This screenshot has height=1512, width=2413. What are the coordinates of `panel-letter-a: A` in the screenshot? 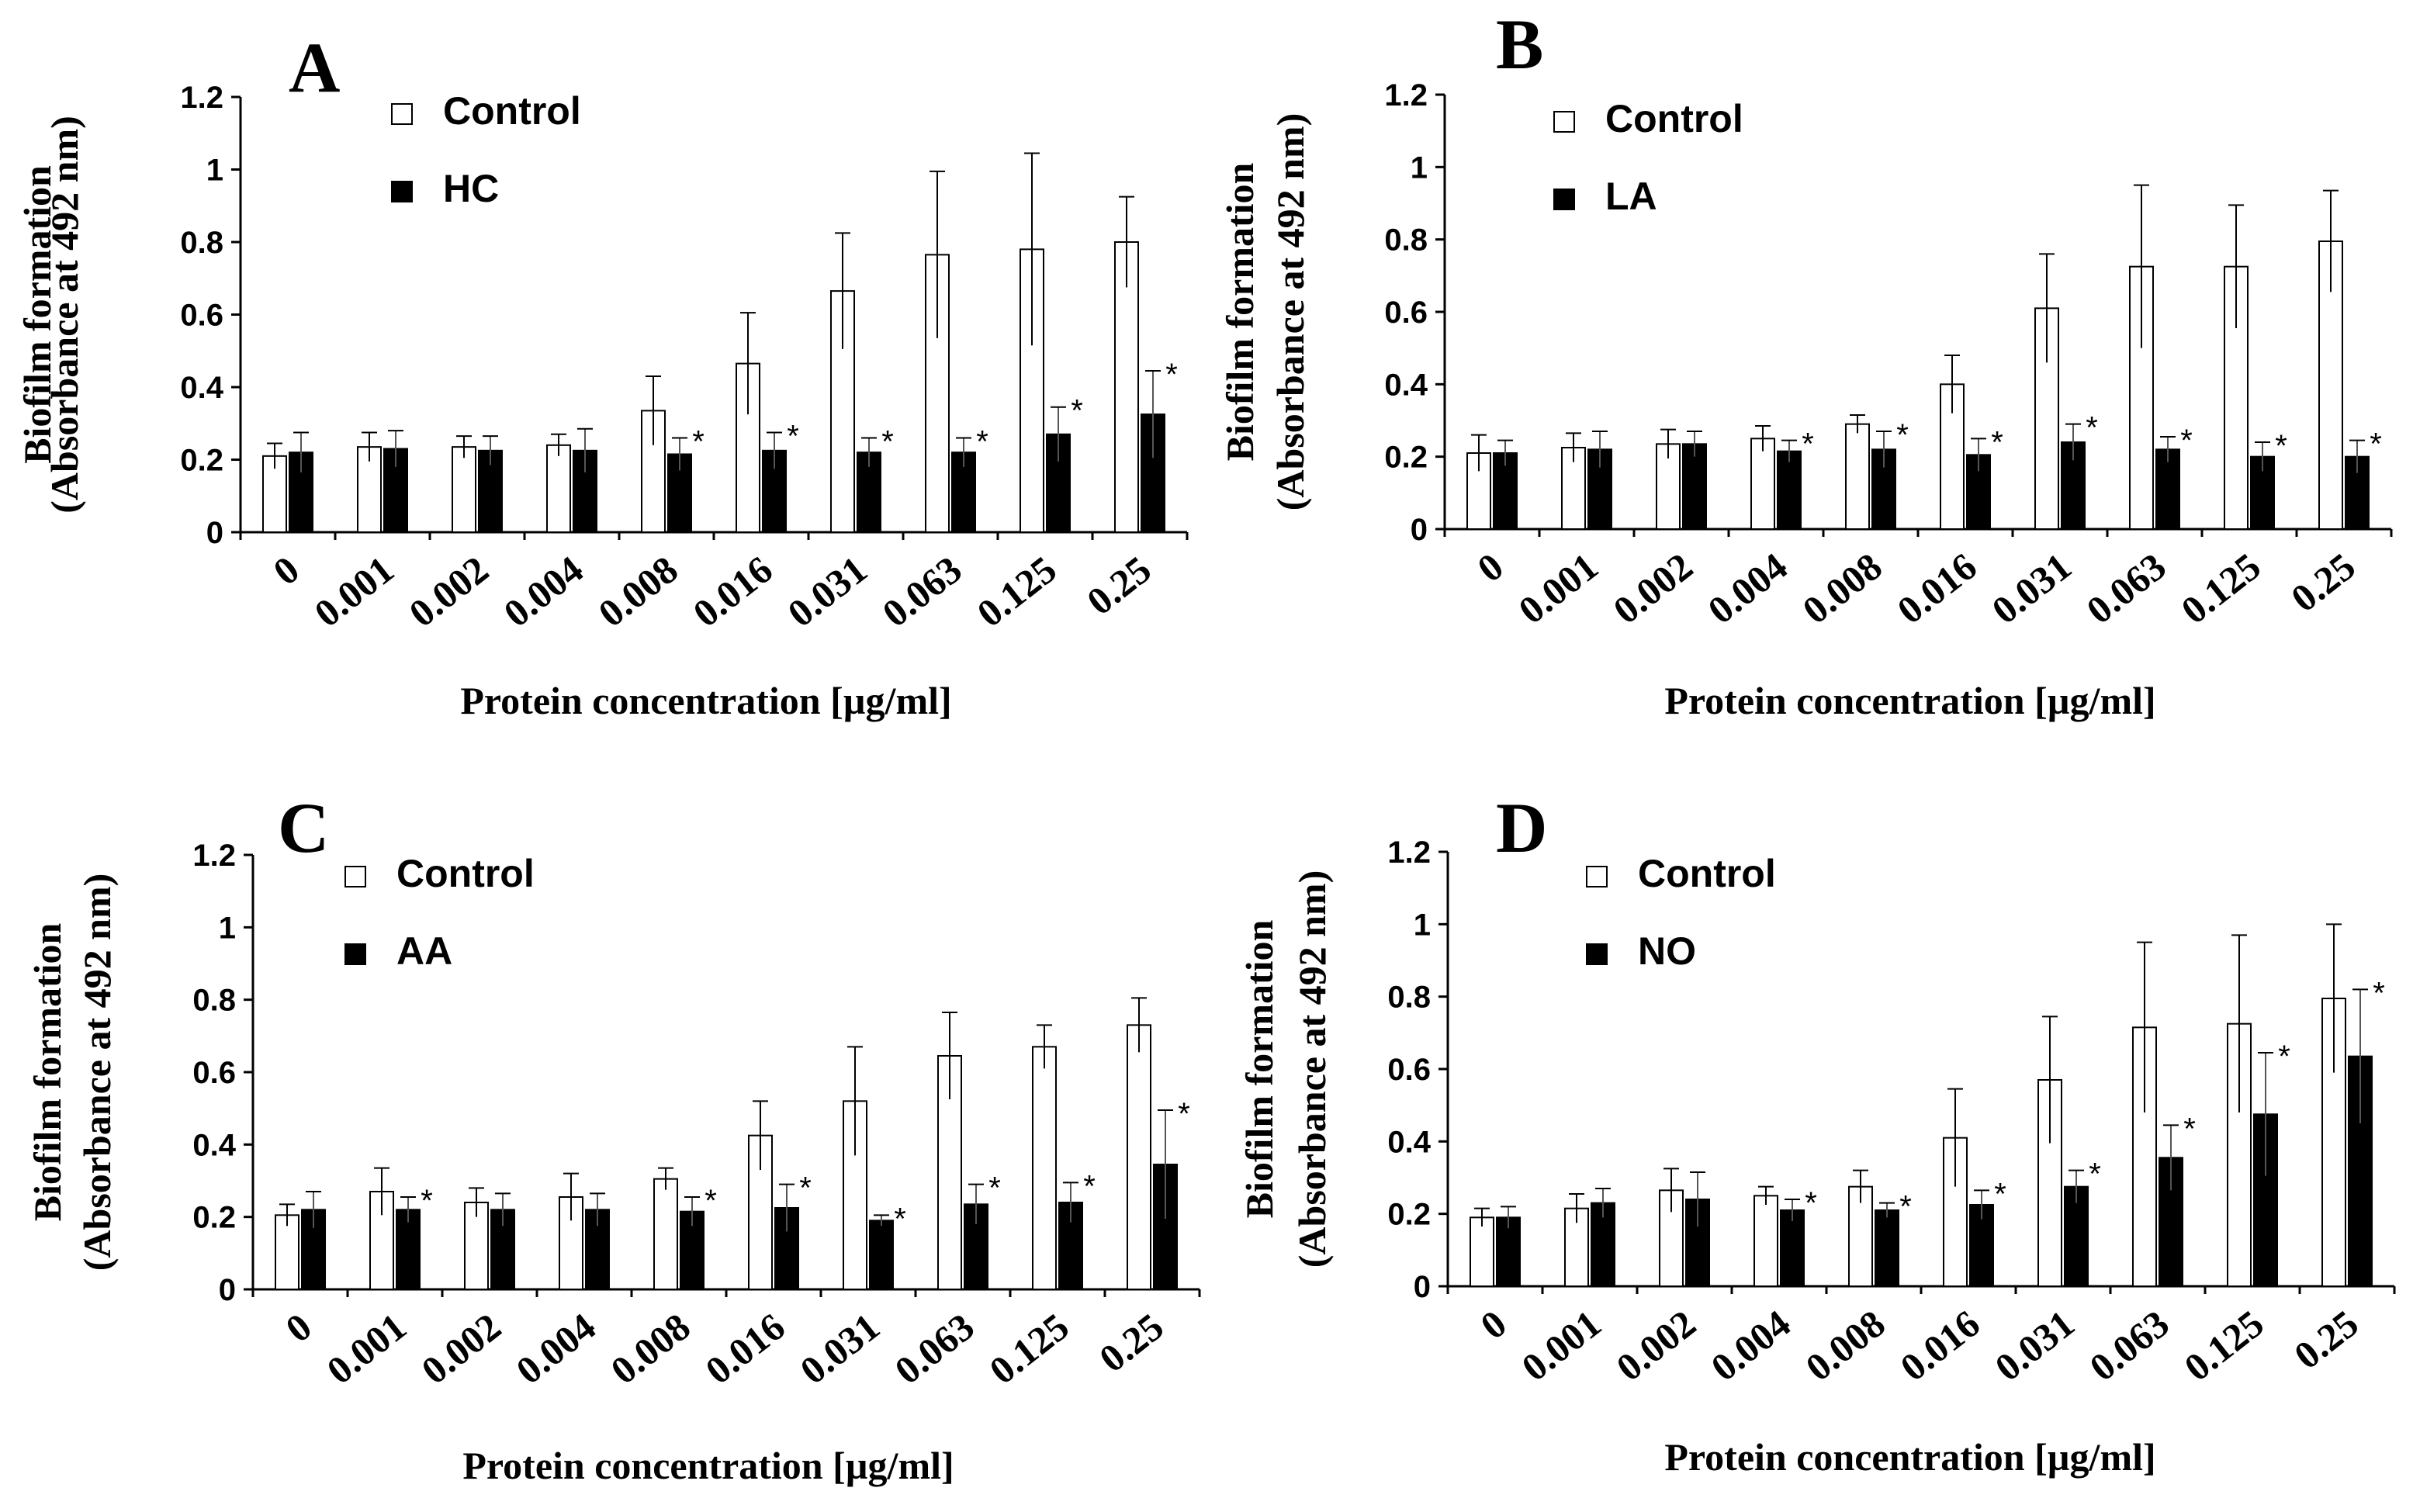 It's located at (314, 67).